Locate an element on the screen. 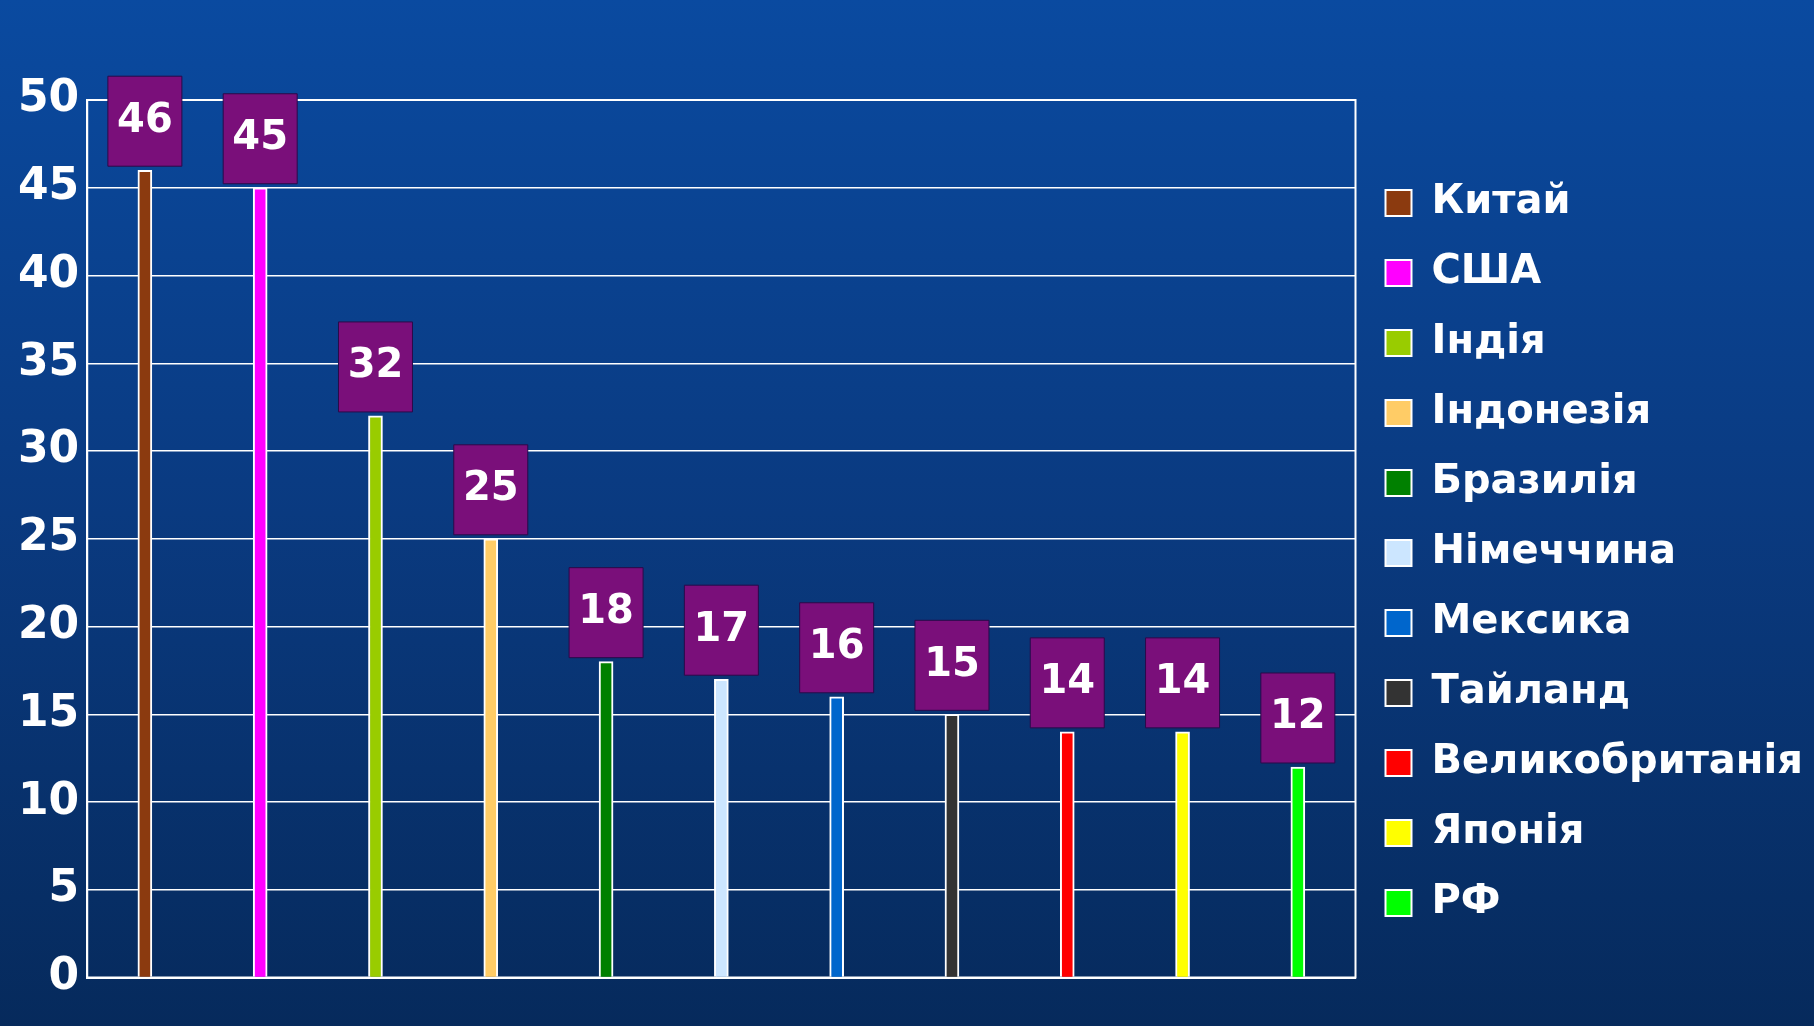 The height and width of the screenshot is (1026, 1814). legend-label: Тайланд is located at coordinates (1531, 689).